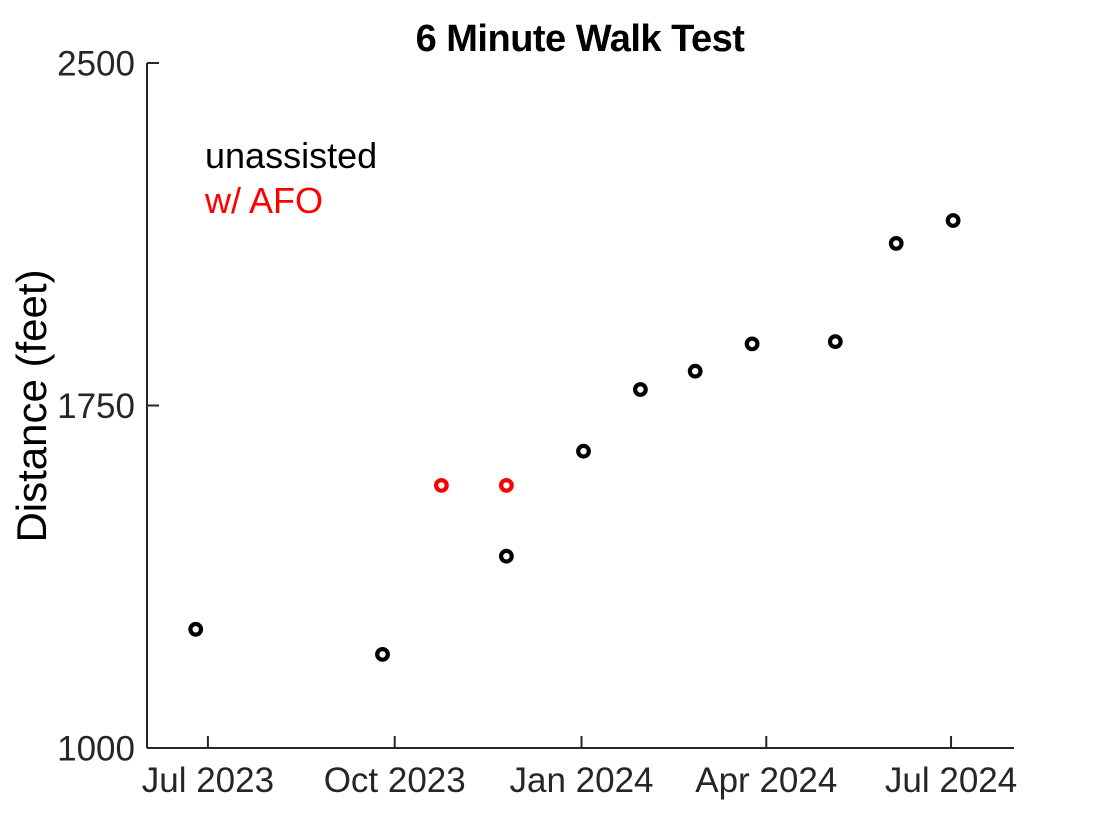 Image resolution: width=1120 pixels, height=840 pixels. Describe the element at coordinates (395, 780) in the screenshot. I see `x-tick-label: Oct 2023` at that location.